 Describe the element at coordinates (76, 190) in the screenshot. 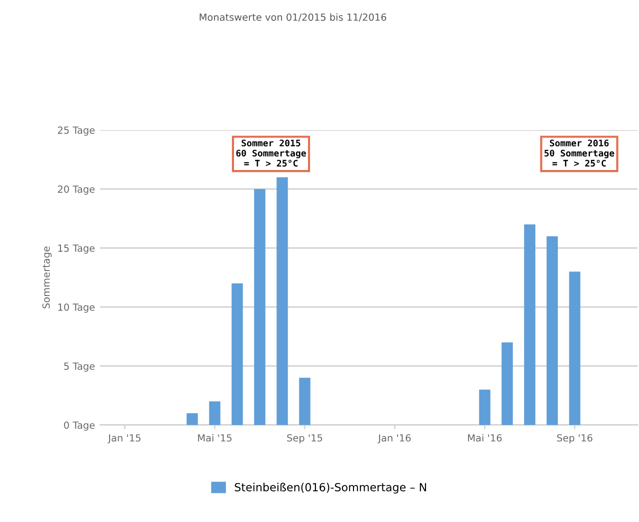

I see `y-tick-label: 20 Tage` at that location.